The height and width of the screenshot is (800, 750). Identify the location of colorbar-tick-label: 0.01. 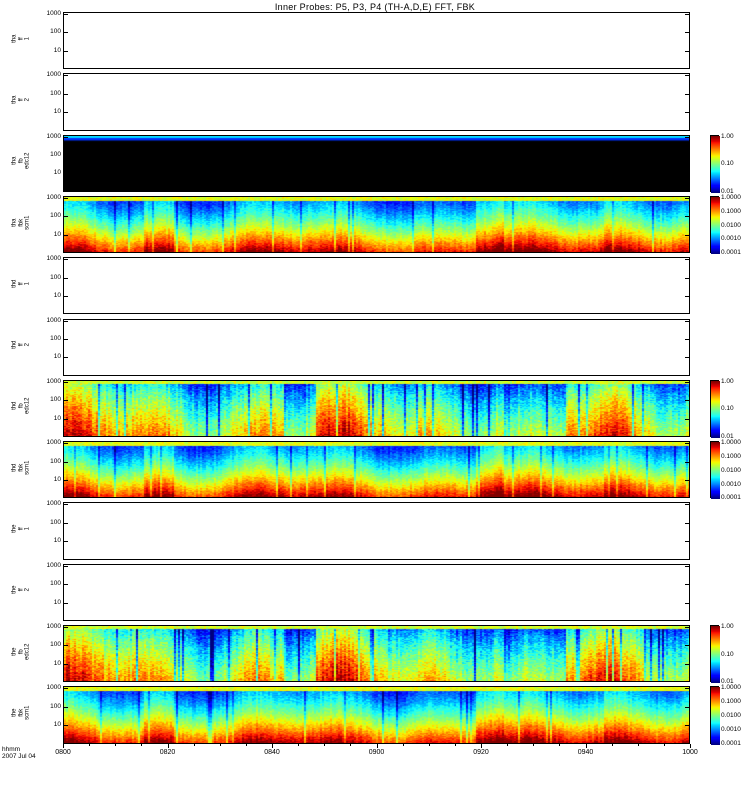
(727, 191).